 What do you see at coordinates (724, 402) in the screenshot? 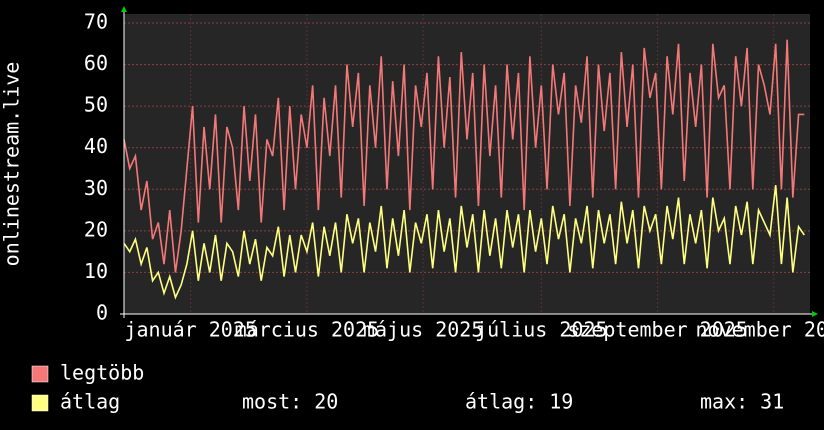
I see `stat-label: max:` at bounding box center [724, 402].